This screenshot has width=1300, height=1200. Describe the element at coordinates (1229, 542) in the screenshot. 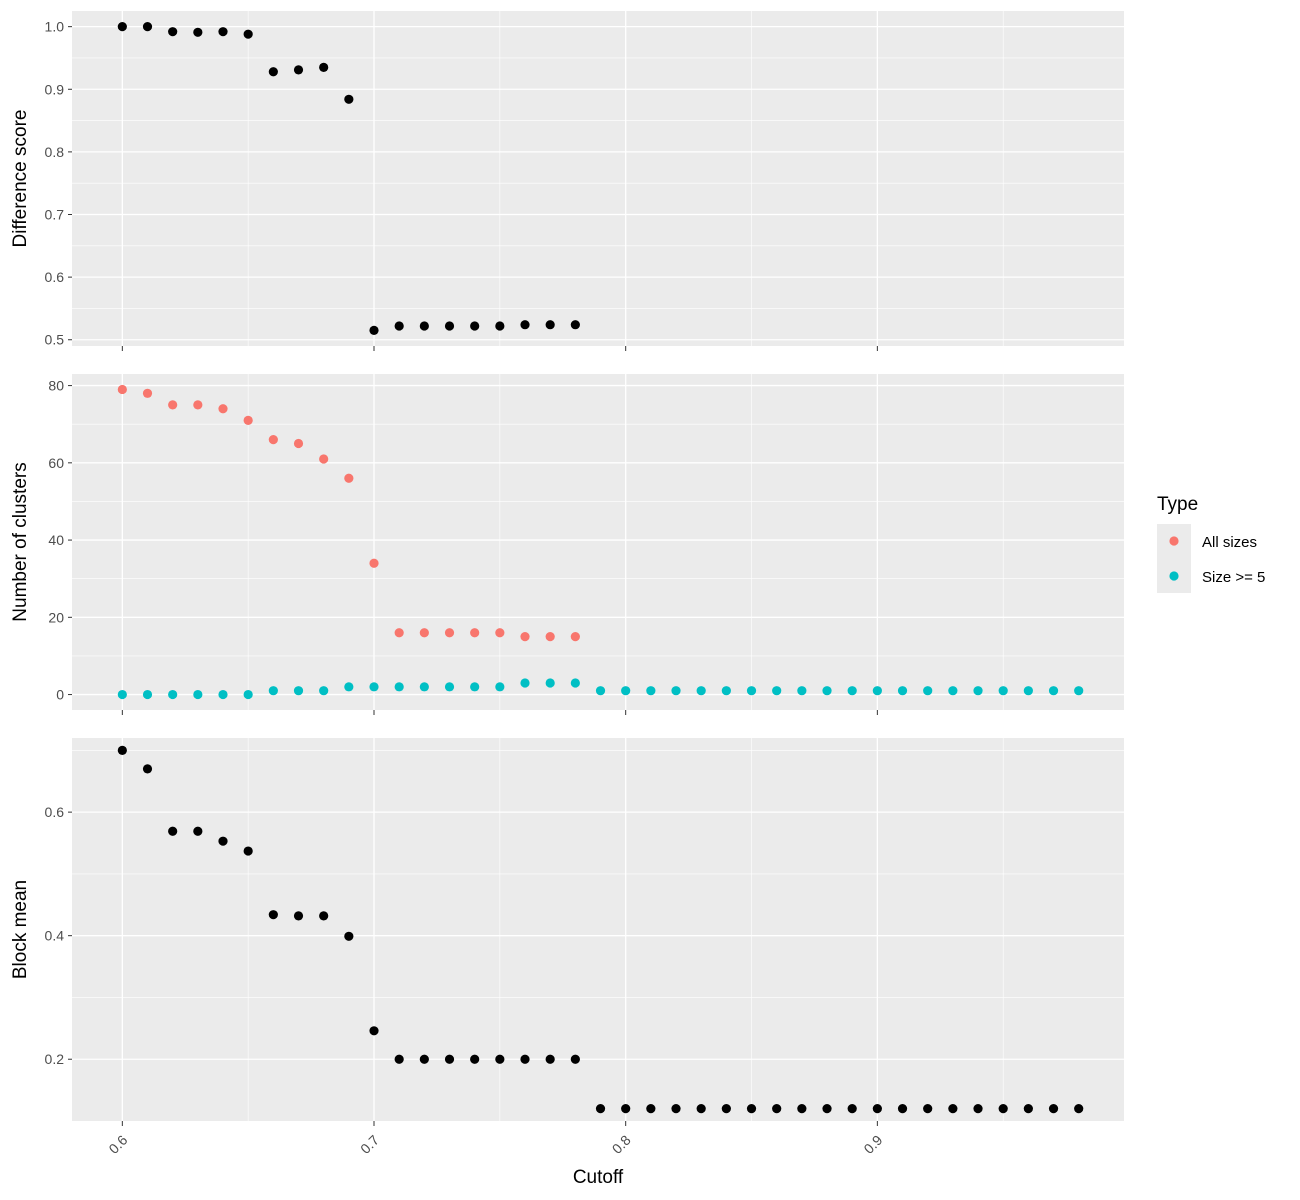

I see `legend-label: All sizes` at that location.